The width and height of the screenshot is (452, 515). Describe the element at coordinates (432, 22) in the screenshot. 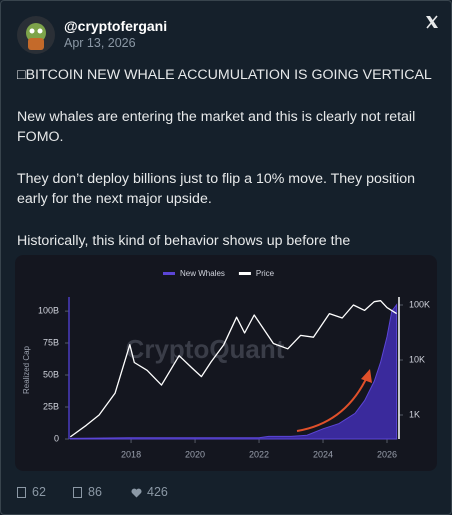

I see `x-logo` at that location.